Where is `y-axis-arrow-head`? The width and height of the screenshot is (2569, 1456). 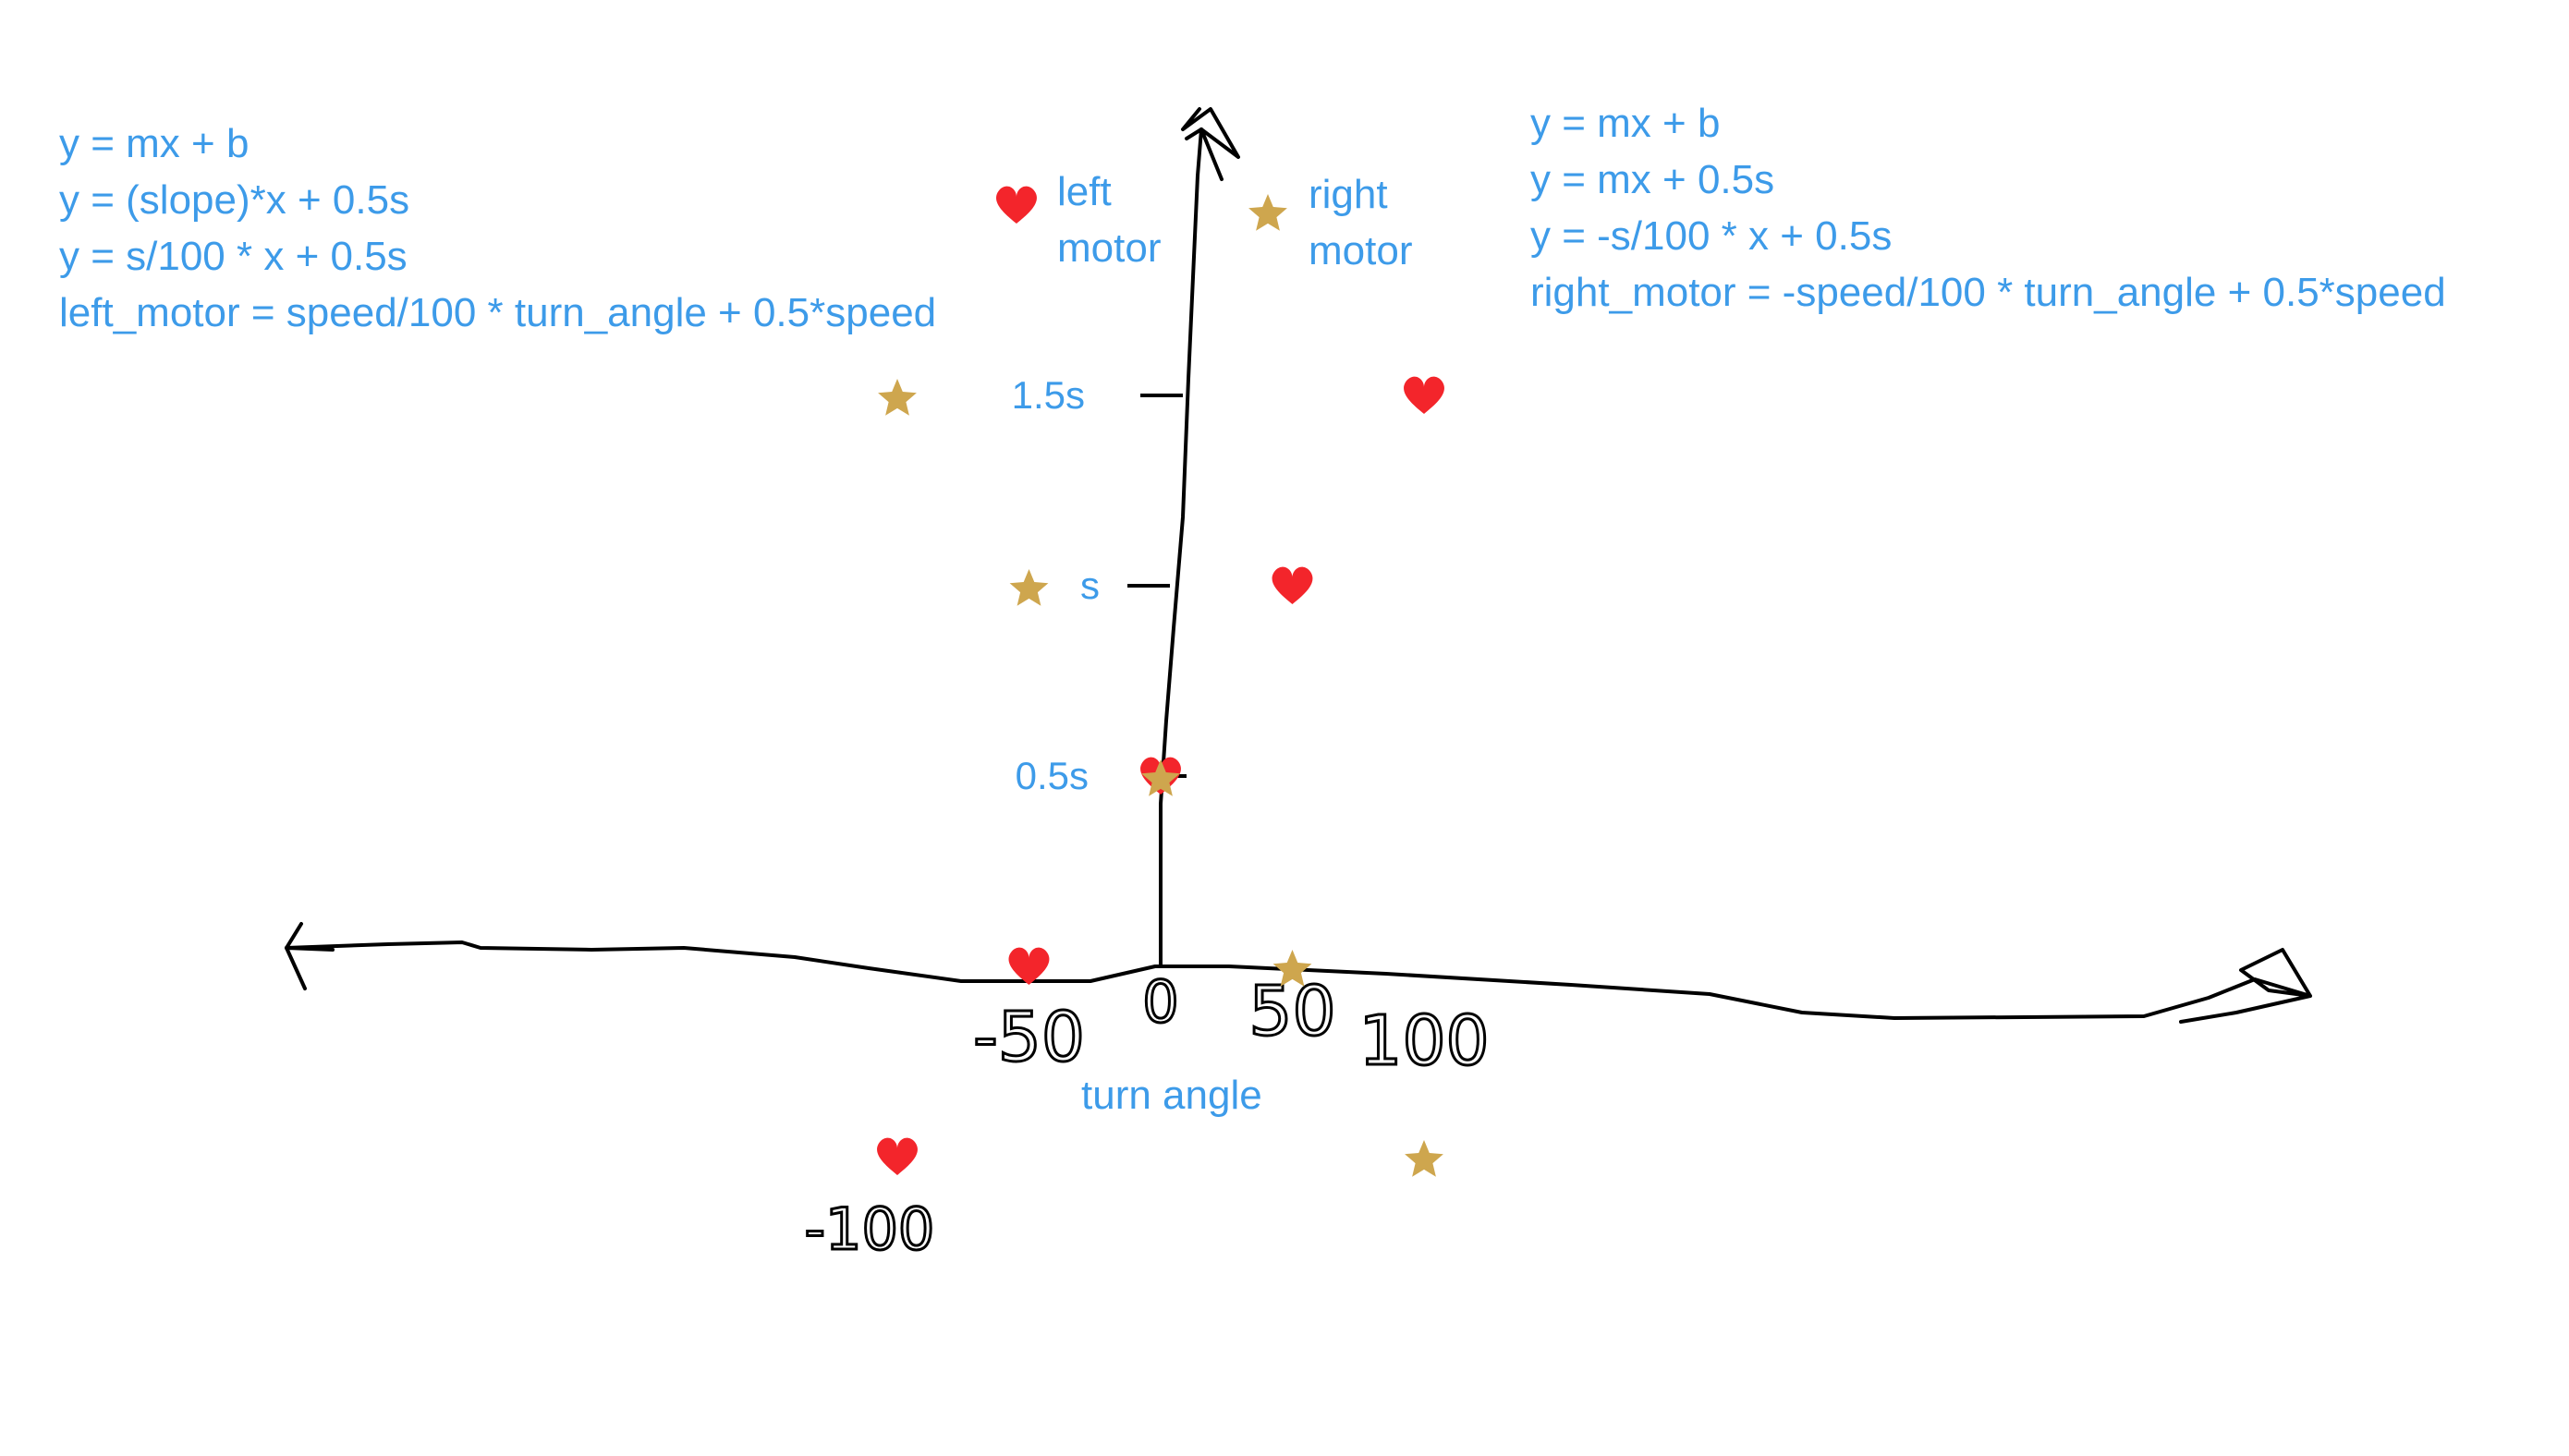 y-axis-arrow-head is located at coordinates (1210, 144).